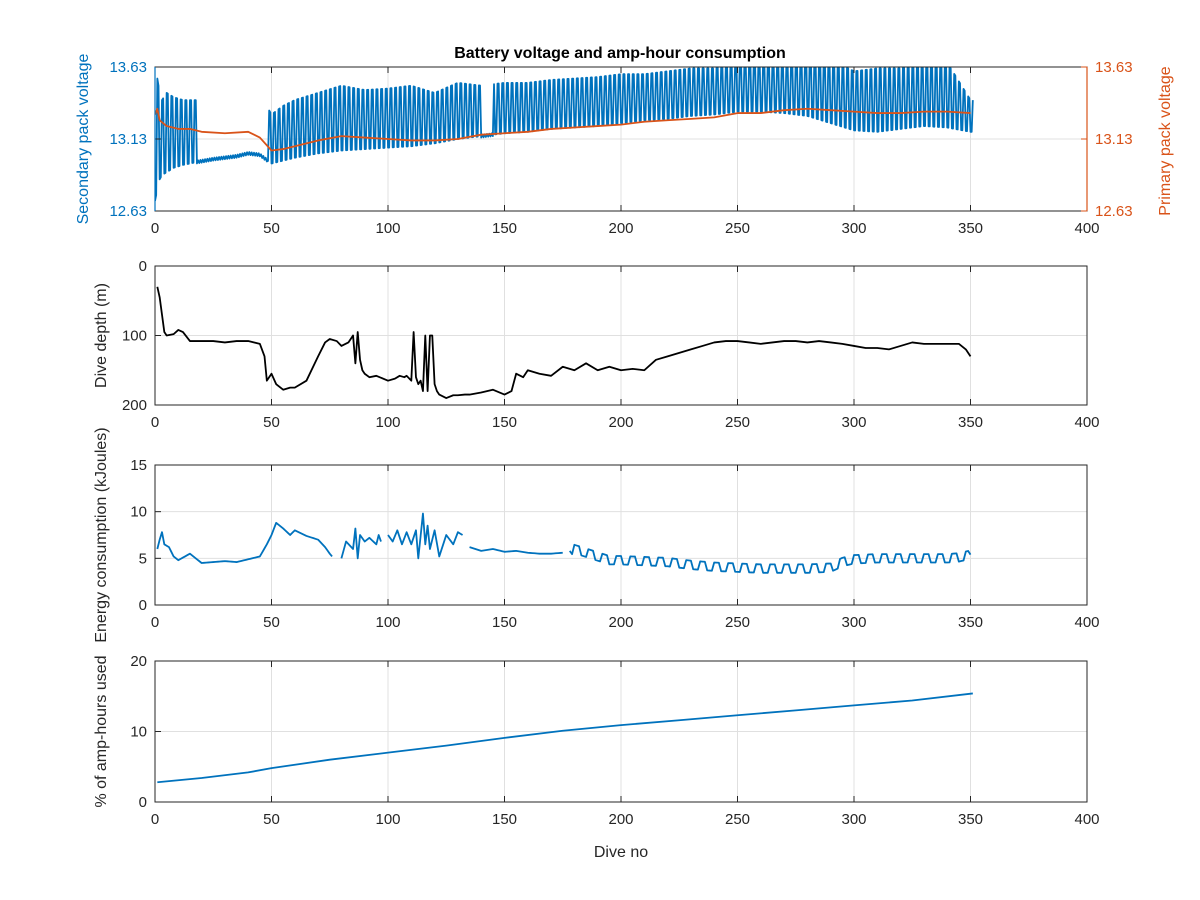 The width and height of the screenshot is (1200, 900). What do you see at coordinates (138, 661) in the screenshot?
I see `y-tick-label: 20` at bounding box center [138, 661].